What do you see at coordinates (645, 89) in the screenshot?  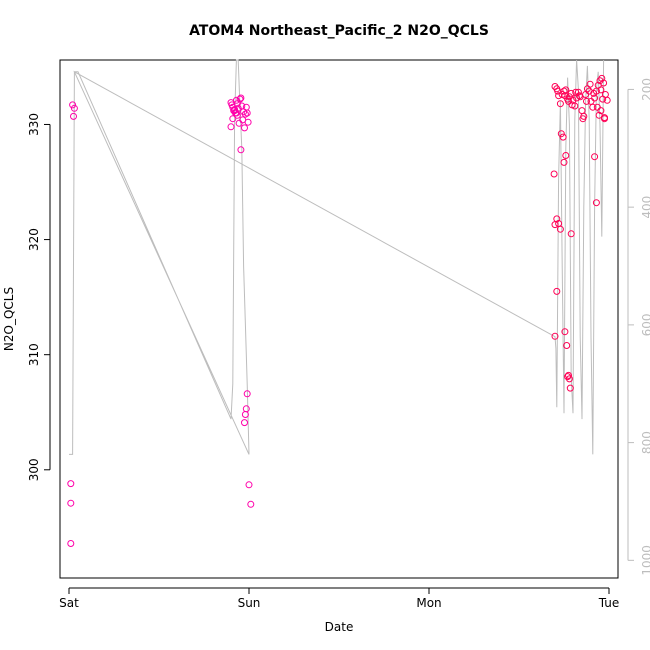 I see `y2-tick-label: 200` at bounding box center [645, 89].